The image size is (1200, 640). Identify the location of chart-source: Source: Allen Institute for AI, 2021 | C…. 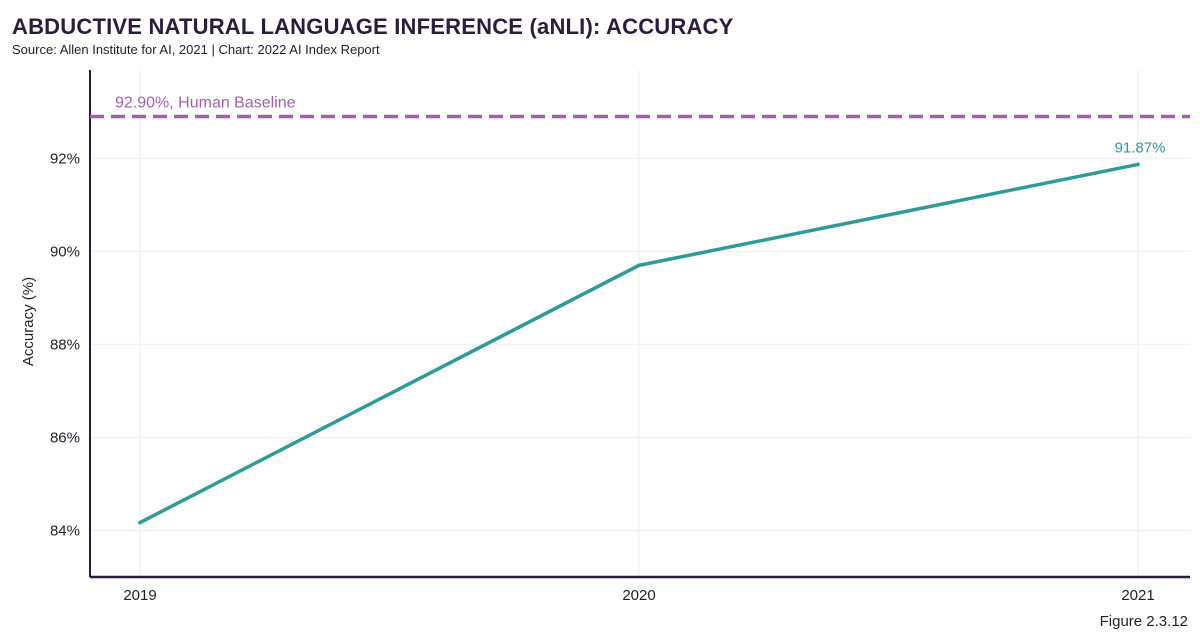
(196, 49).